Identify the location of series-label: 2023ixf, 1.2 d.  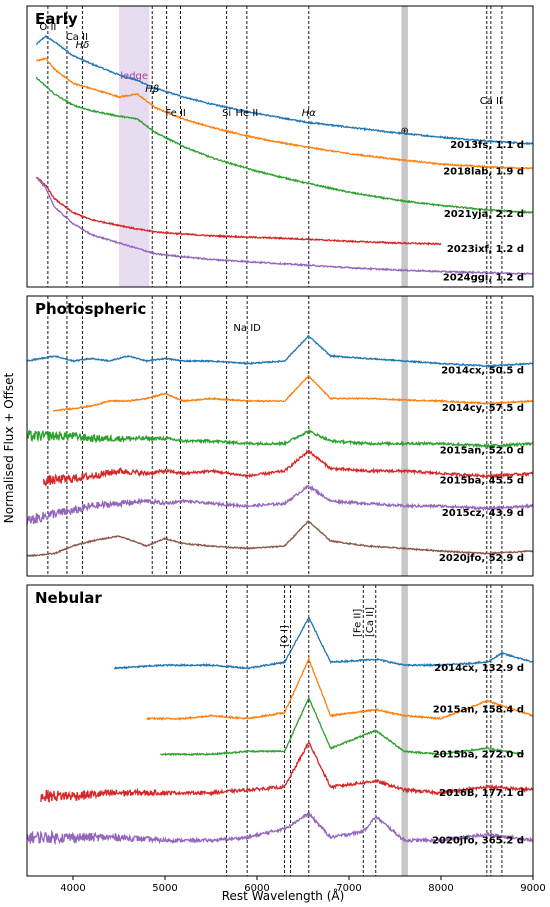
(485, 249).